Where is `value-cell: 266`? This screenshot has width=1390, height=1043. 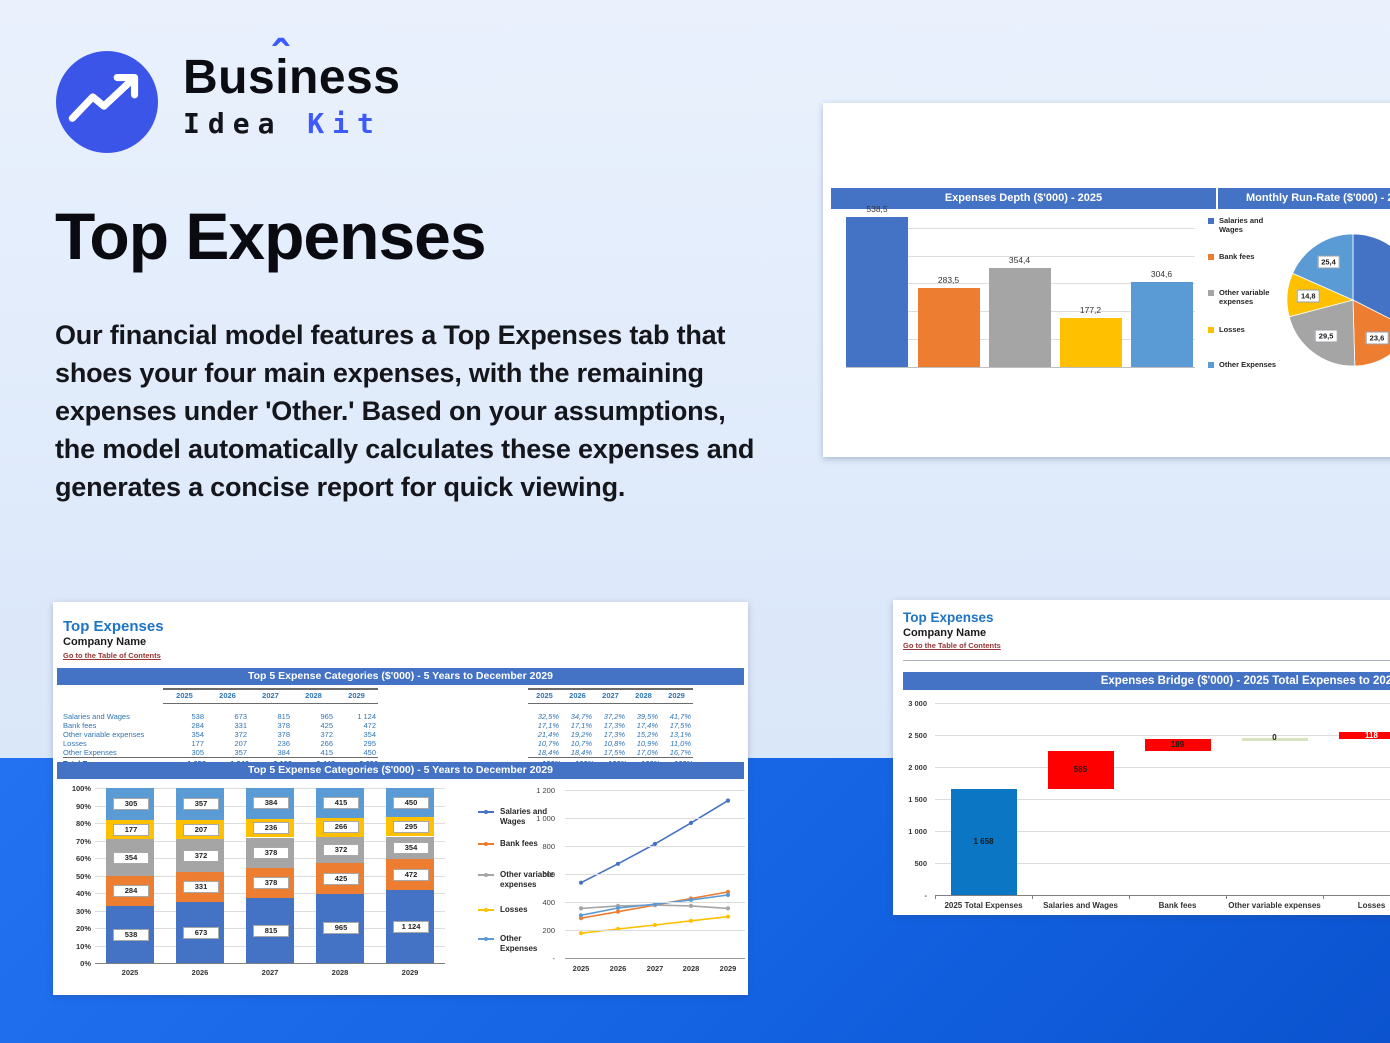 value-cell: 266 is located at coordinates (326, 743).